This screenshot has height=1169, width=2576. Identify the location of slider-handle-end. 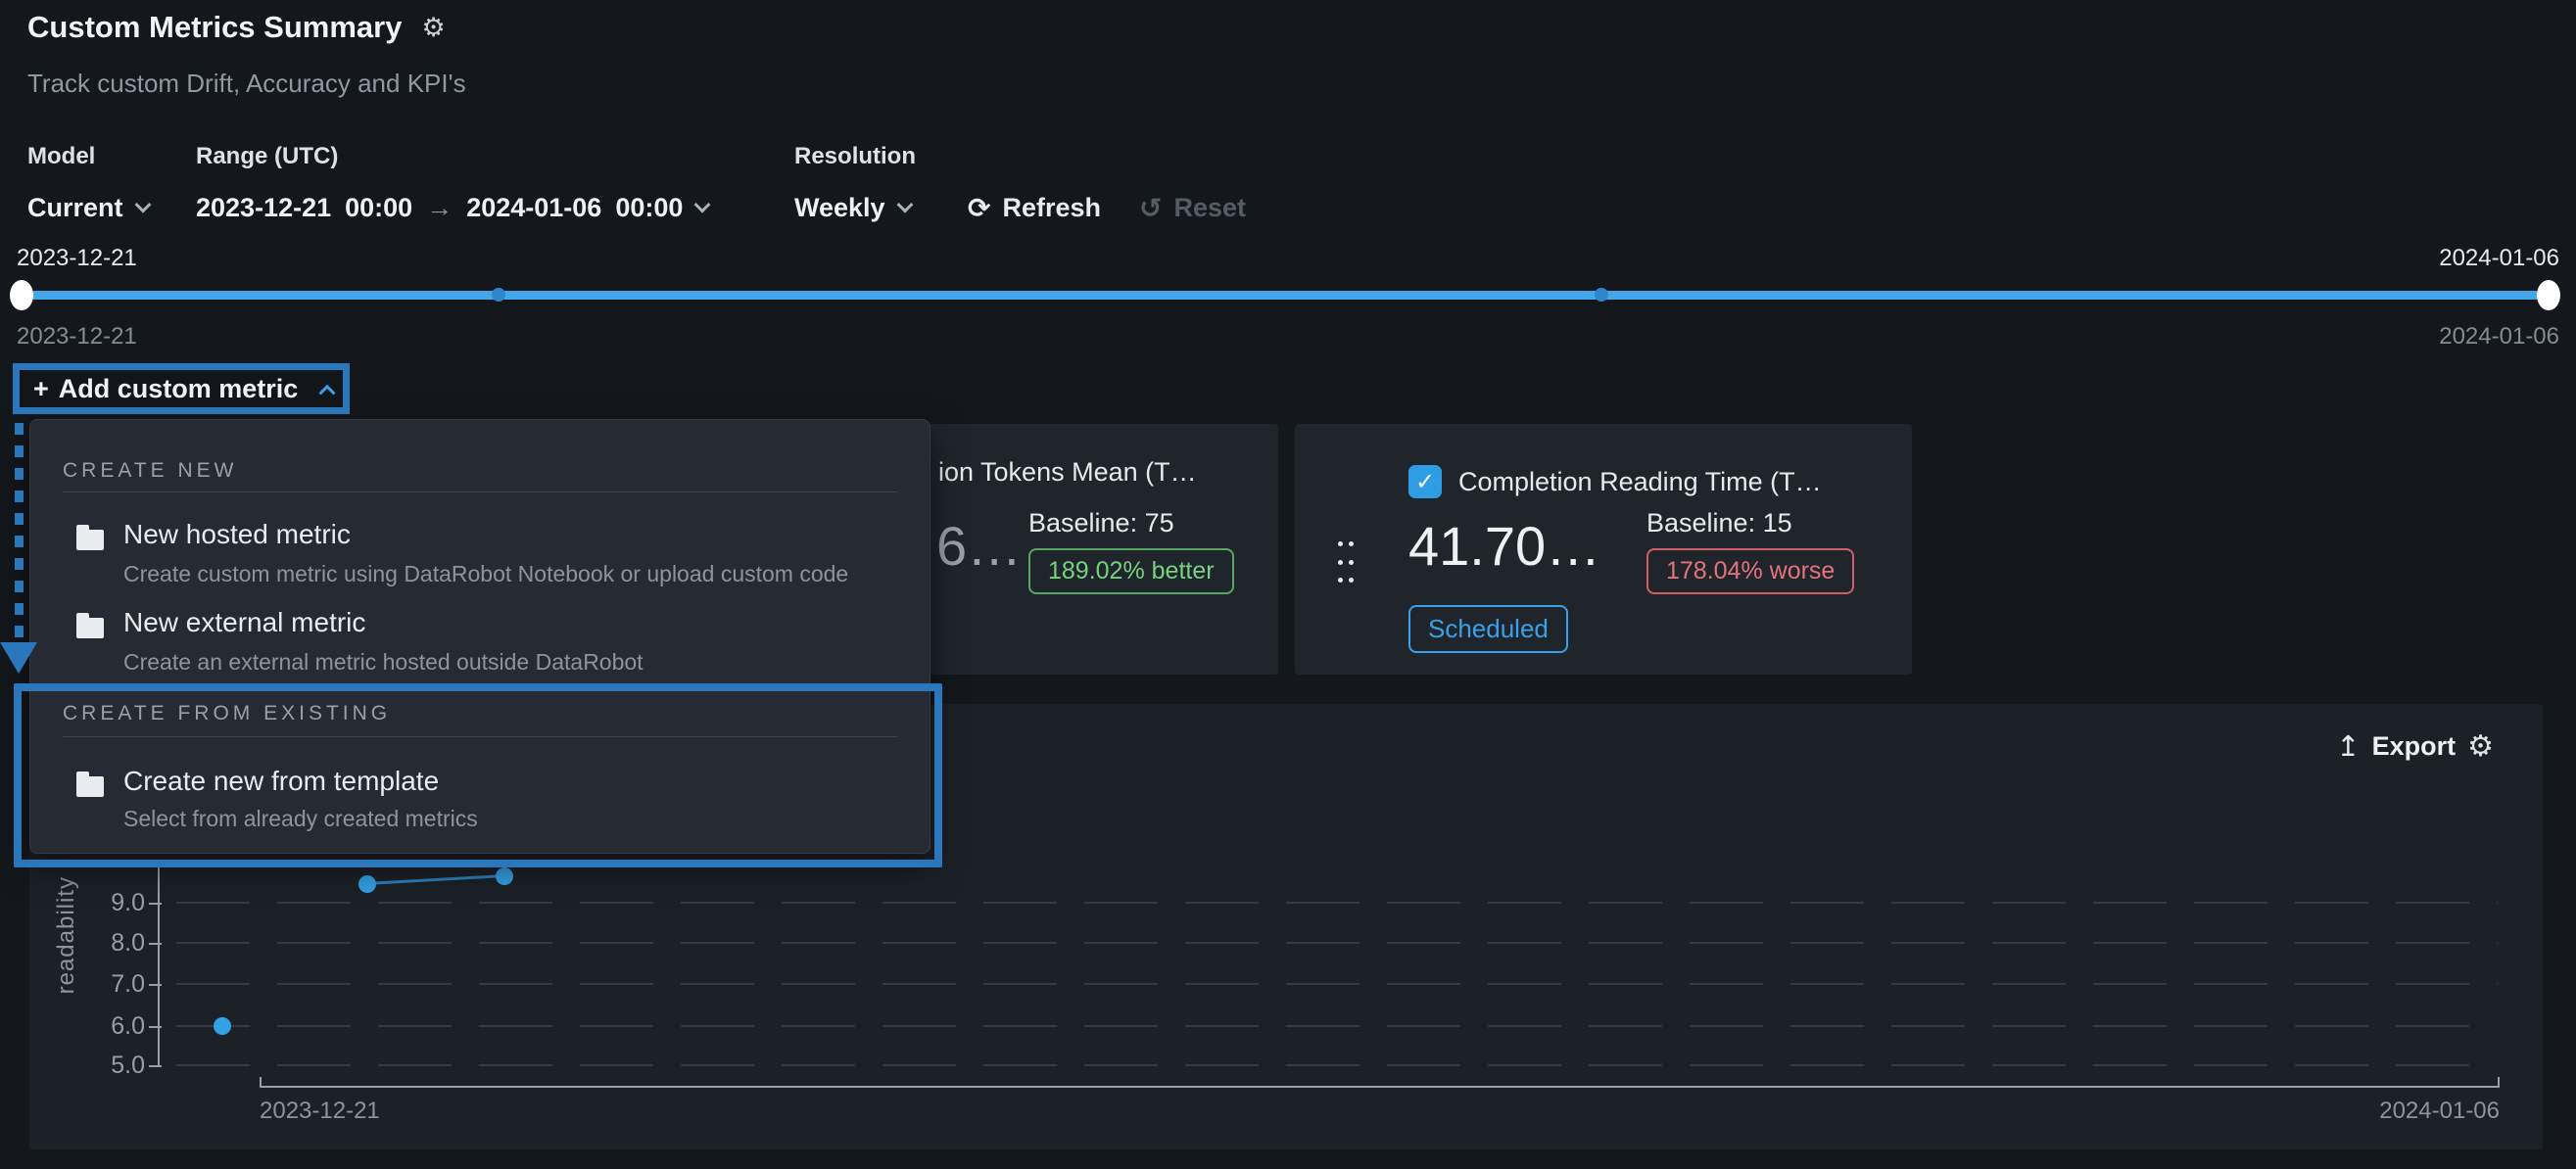
(2548, 295).